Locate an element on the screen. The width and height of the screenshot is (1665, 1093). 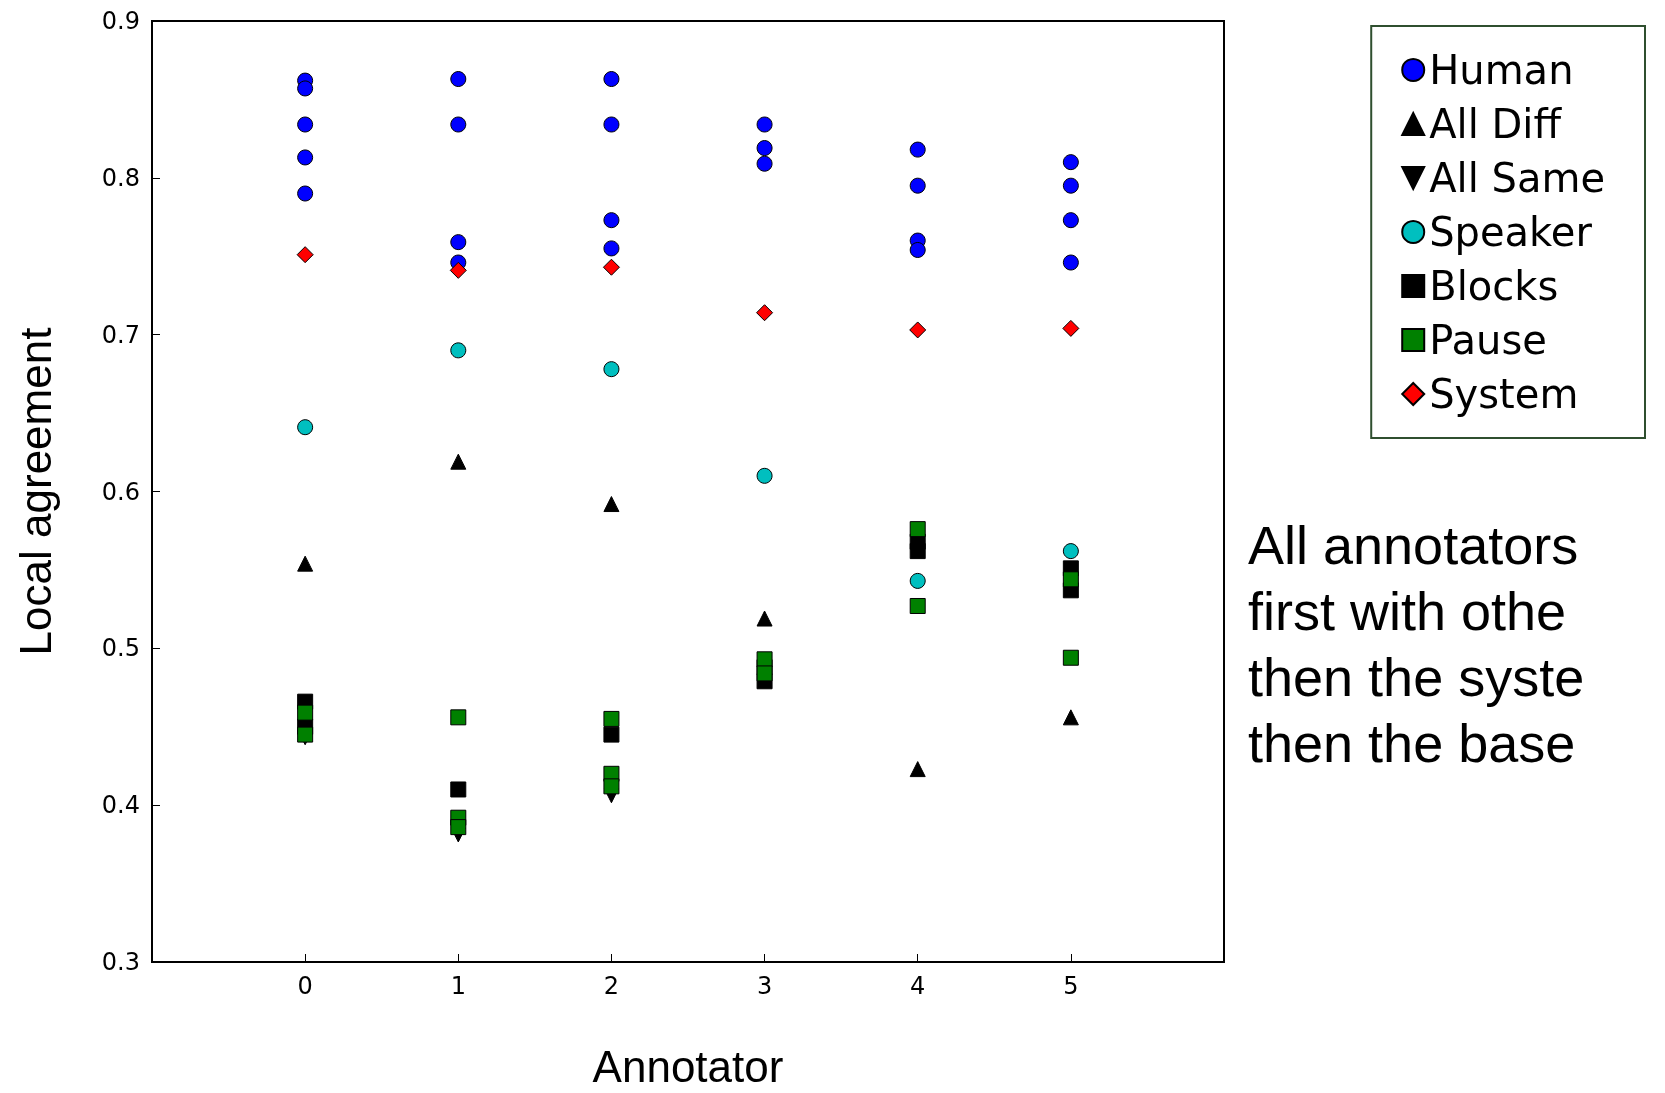
y-axis-title: Local agreement is located at coordinates (35, 491).